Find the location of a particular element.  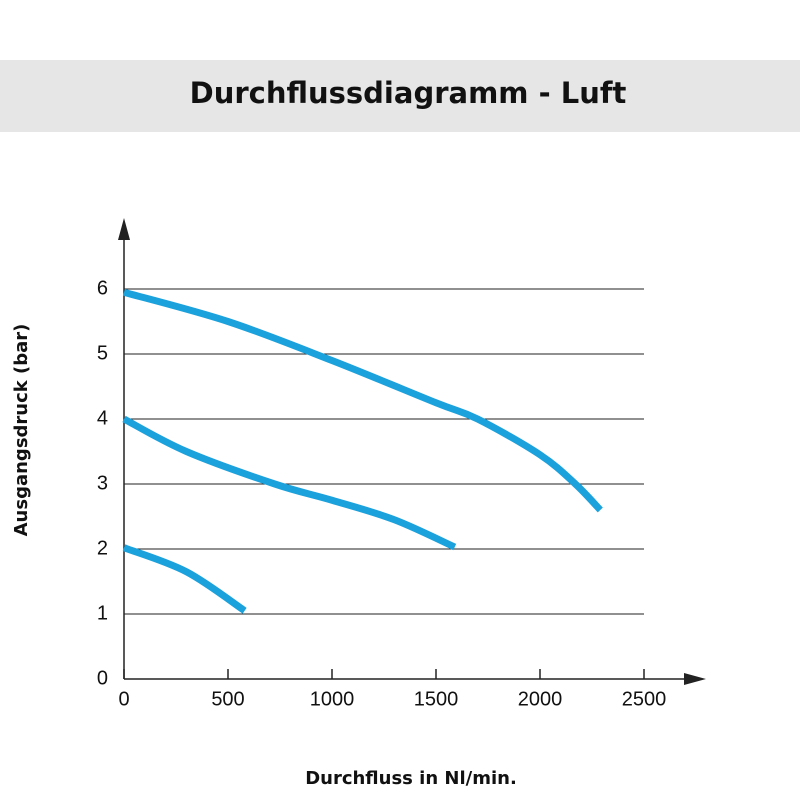

x-tick-label: 0 is located at coordinates (123, 699).